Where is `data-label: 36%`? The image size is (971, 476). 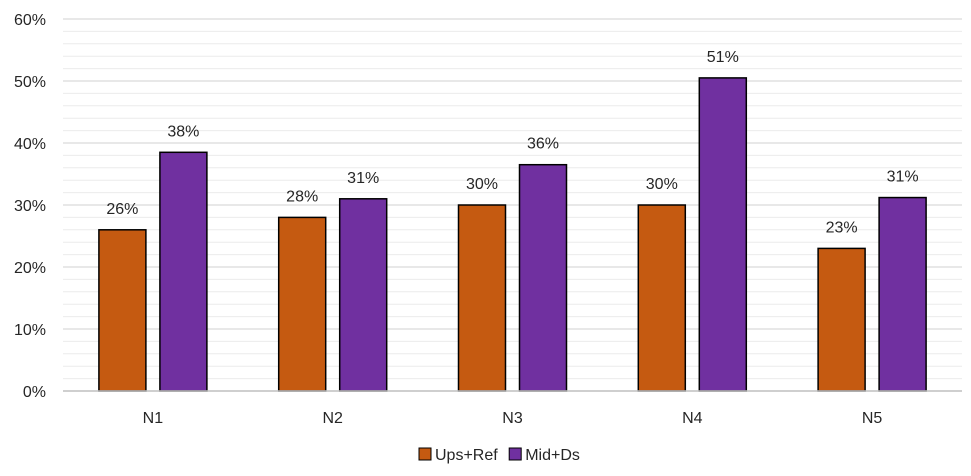 data-label: 36% is located at coordinates (543, 144).